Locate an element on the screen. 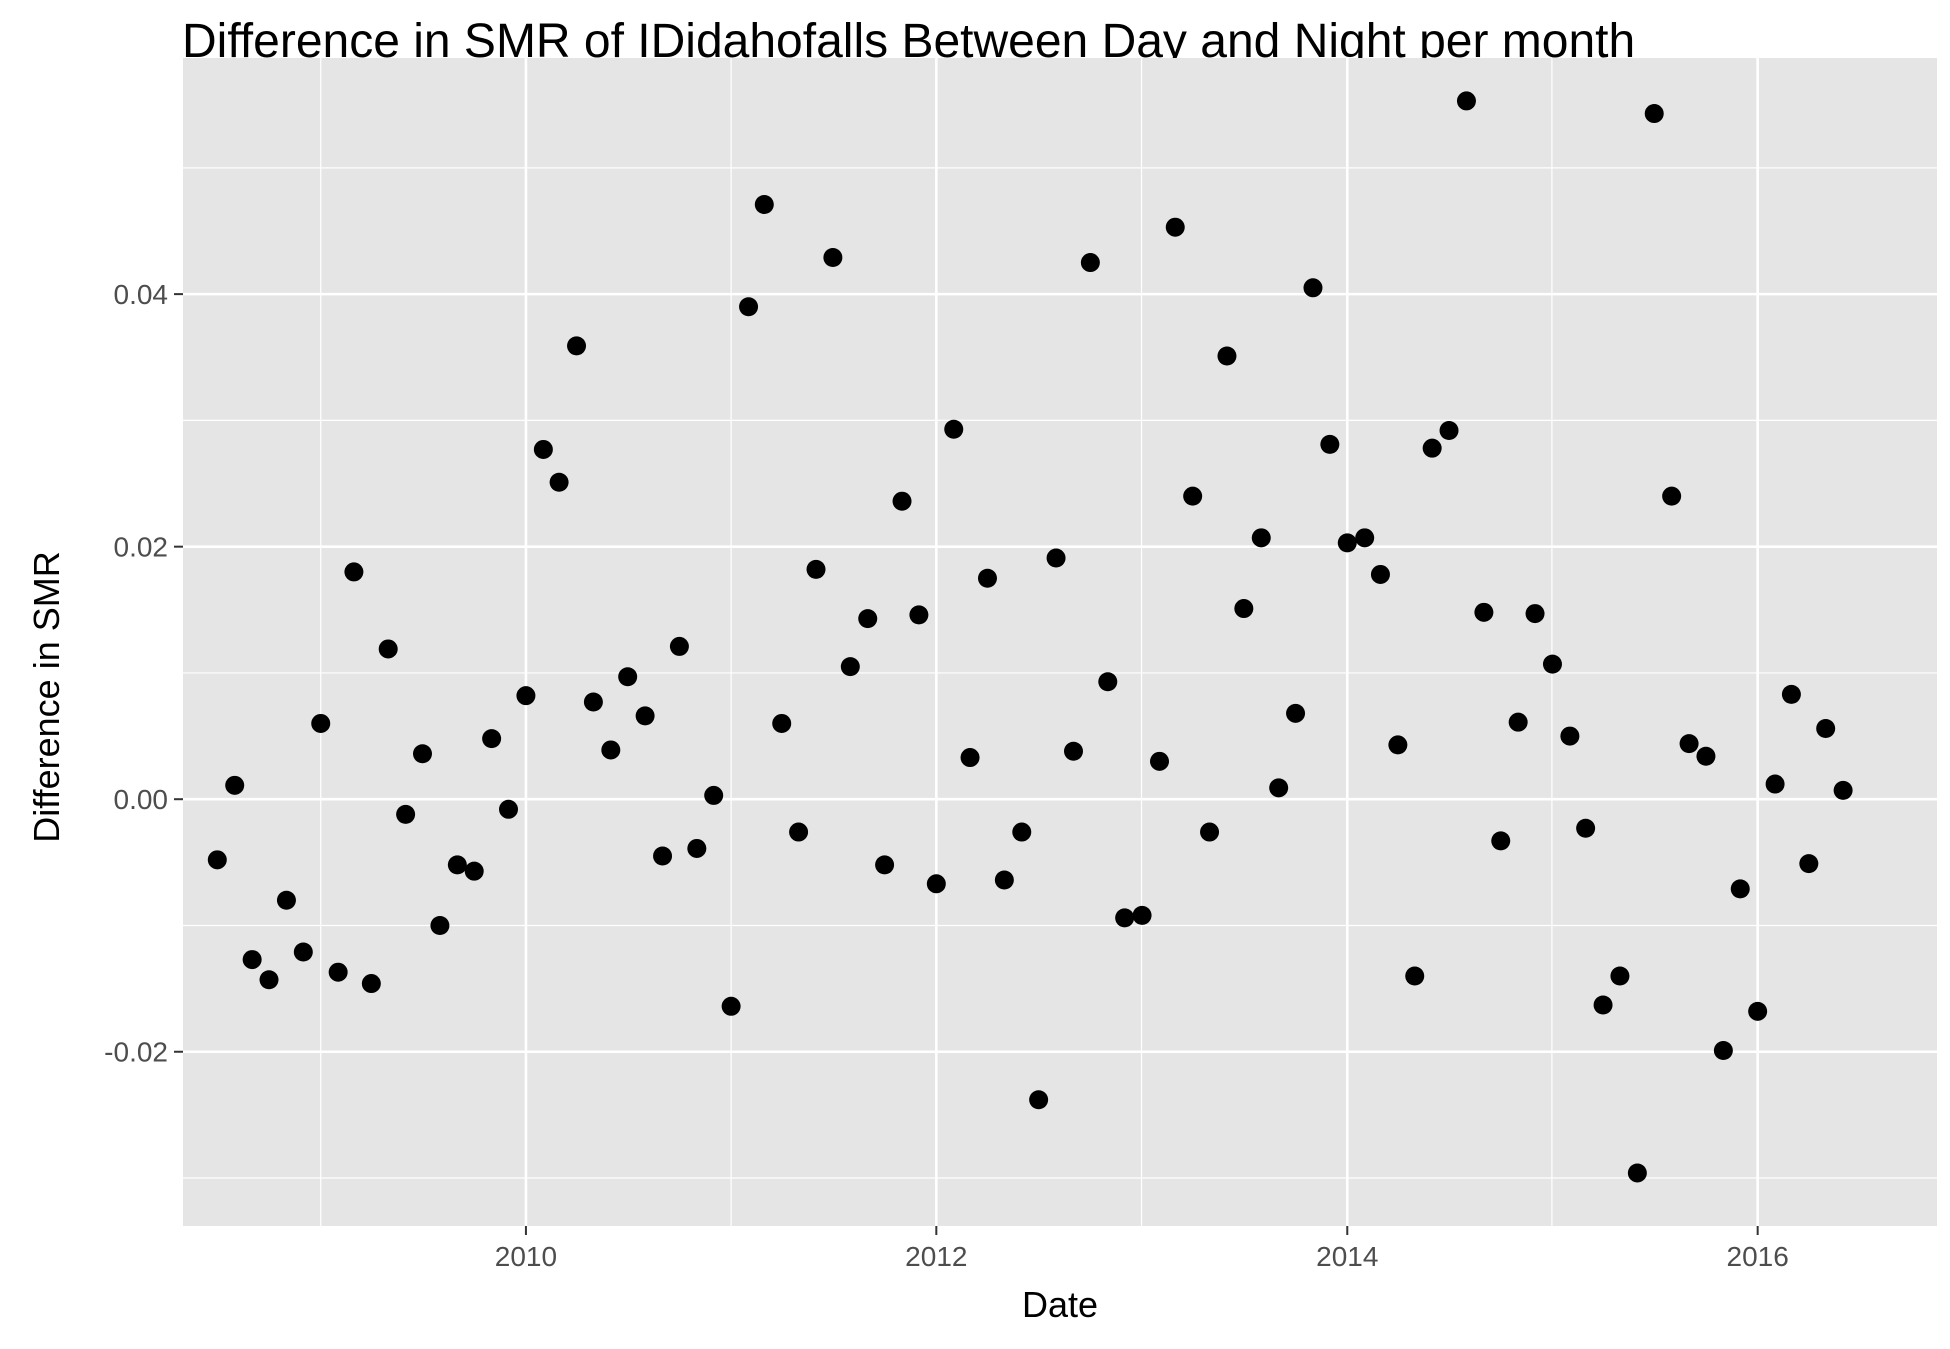 Image resolution: width=1950 pixels, height=1349 pixels. x-tick-label: 2016 is located at coordinates (1758, 1256).